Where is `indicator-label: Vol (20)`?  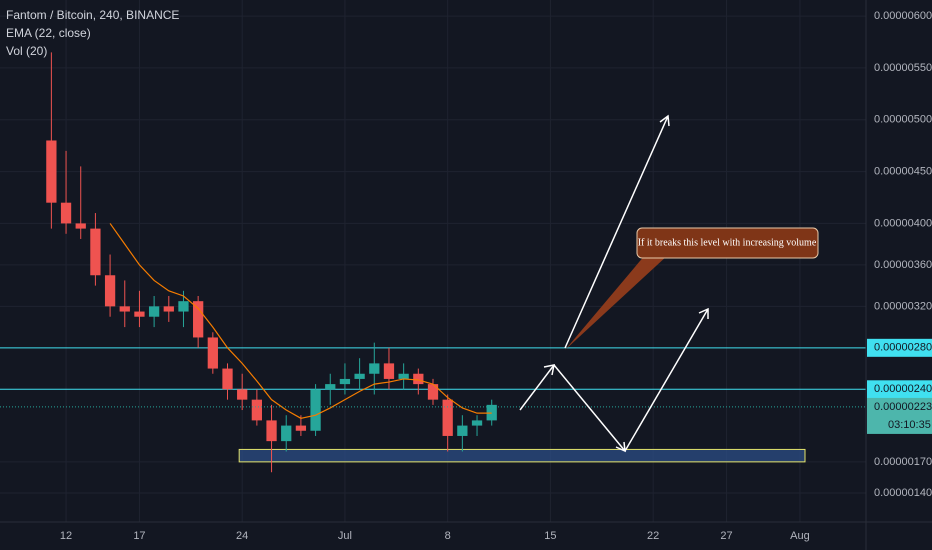 indicator-label: Vol (20) is located at coordinates (26, 51).